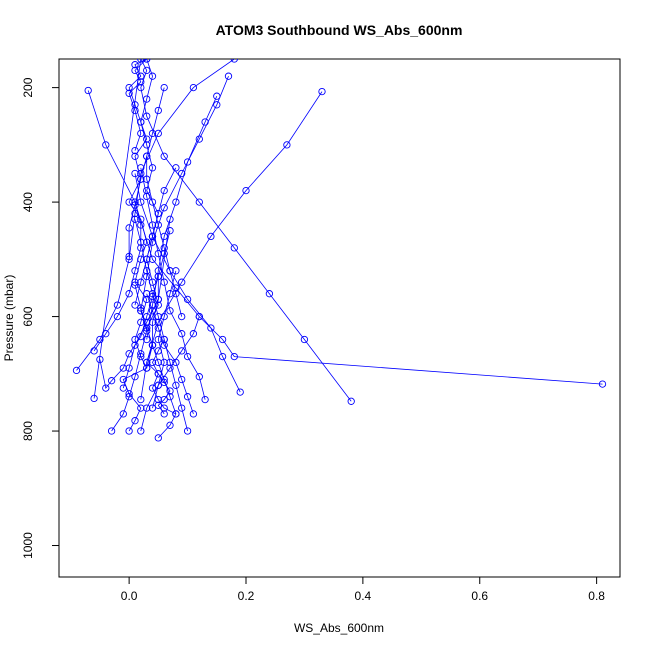  What do you see at coordinates (479, 596) in the screenshot?
I see `x-tick-label: 0.6` at bounding box center [479, 596].